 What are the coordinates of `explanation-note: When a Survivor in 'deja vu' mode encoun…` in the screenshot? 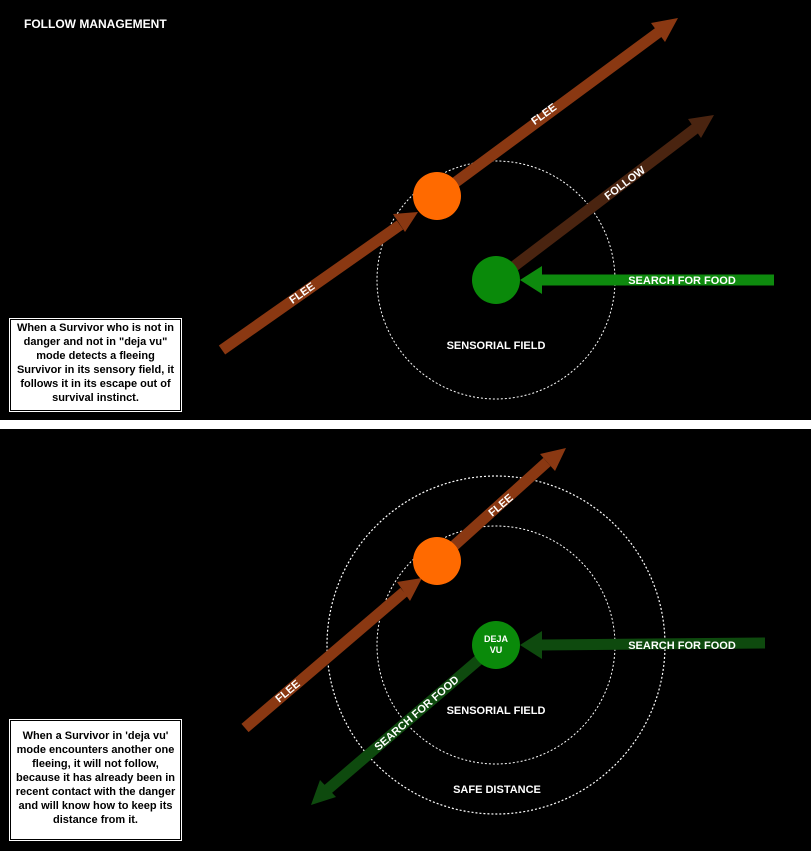 It's located at (95, 780).